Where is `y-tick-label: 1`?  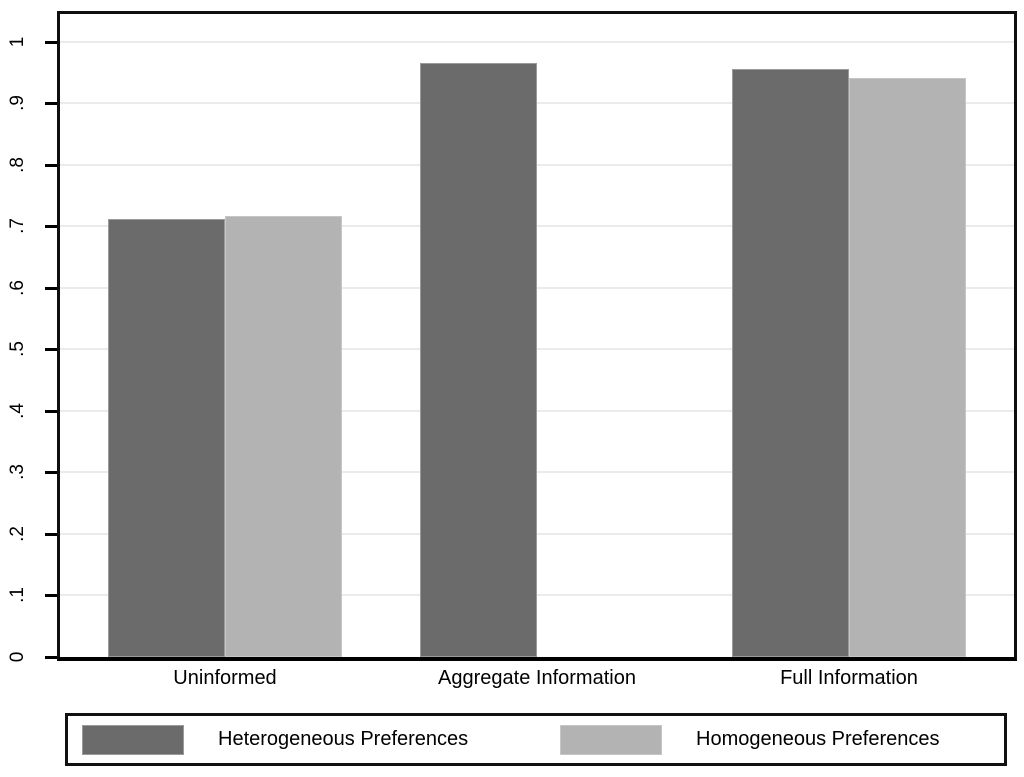 y-tick-label: 1 is located at coordinates (17, 42).